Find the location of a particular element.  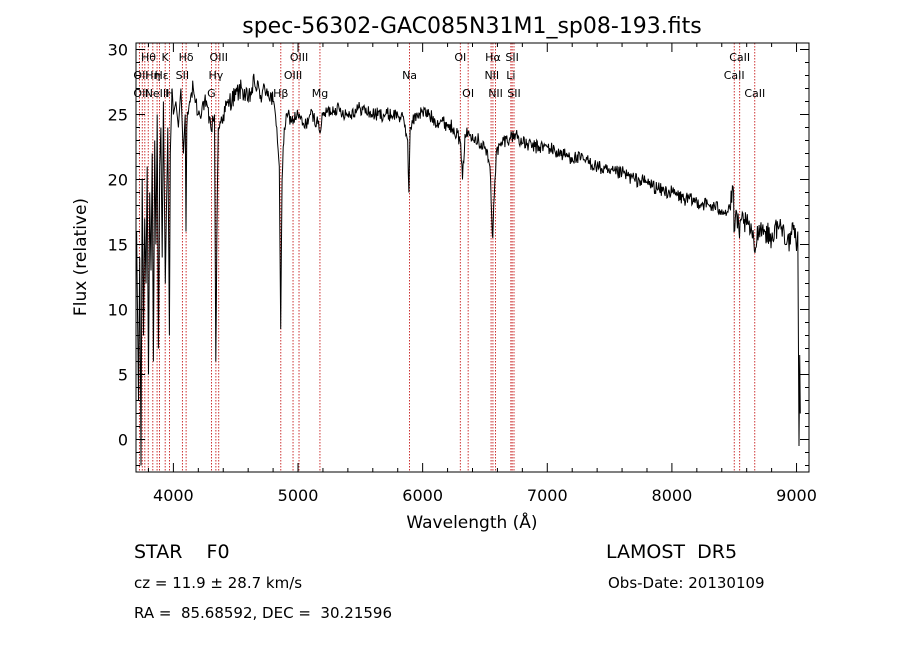

y-tick-label-5: 25 is located at coordinates (118, 115).